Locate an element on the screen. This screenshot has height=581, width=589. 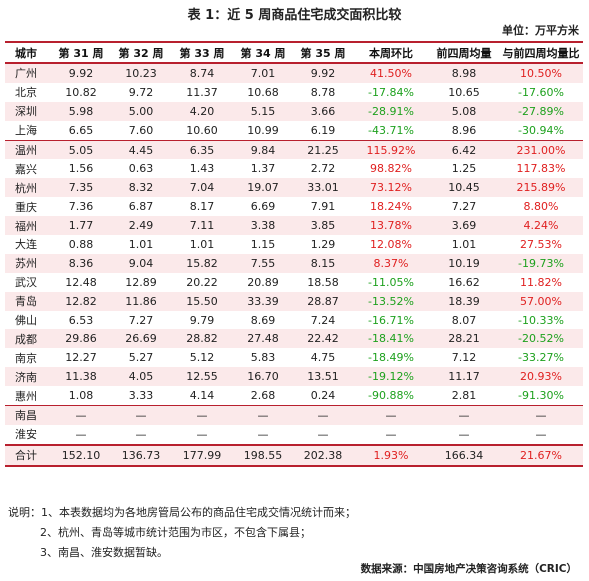
cell-wow: 98.82% is located at coordinates (391, 169).